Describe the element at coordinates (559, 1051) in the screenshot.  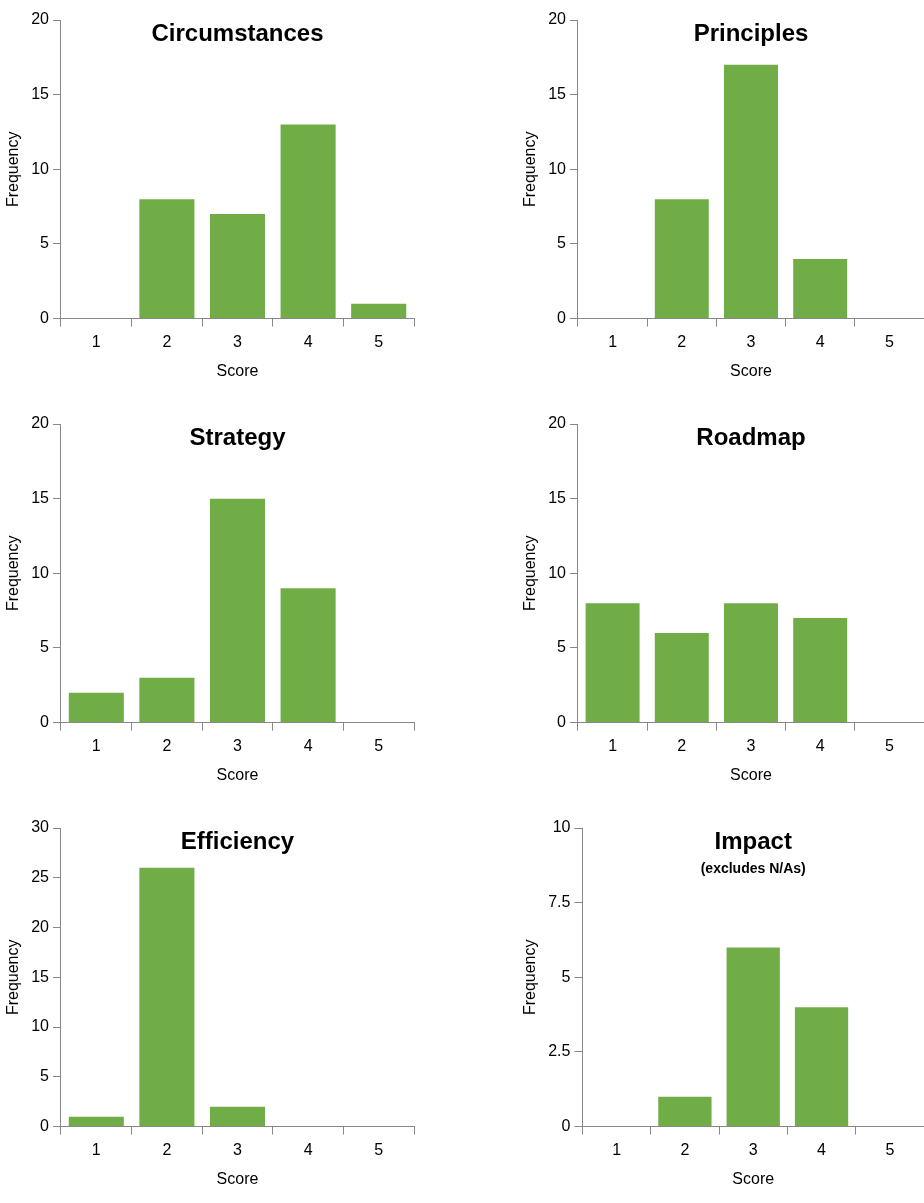
I see `y-tick-label: 2.5` at that location.